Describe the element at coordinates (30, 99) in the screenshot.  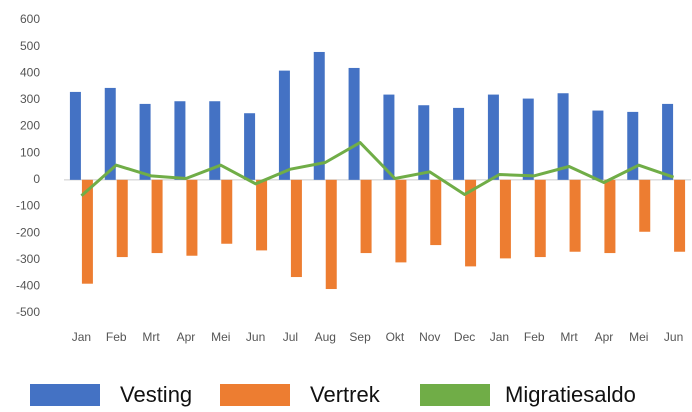
I see `y-tick-label: 300` at that location.